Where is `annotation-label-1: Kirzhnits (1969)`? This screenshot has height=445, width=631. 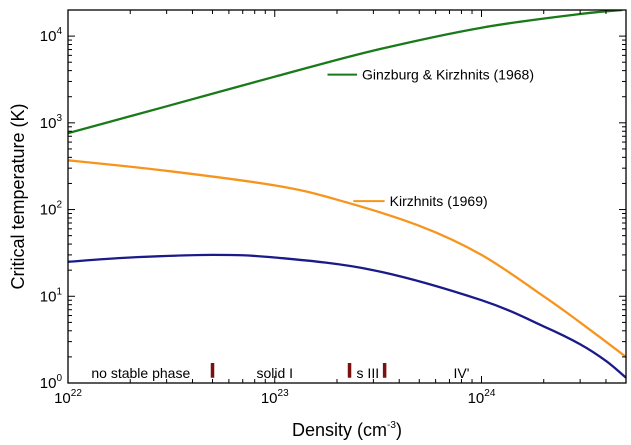 annotation-label-1: Kirzhnits (1969) is located at coordinates (439, 201).